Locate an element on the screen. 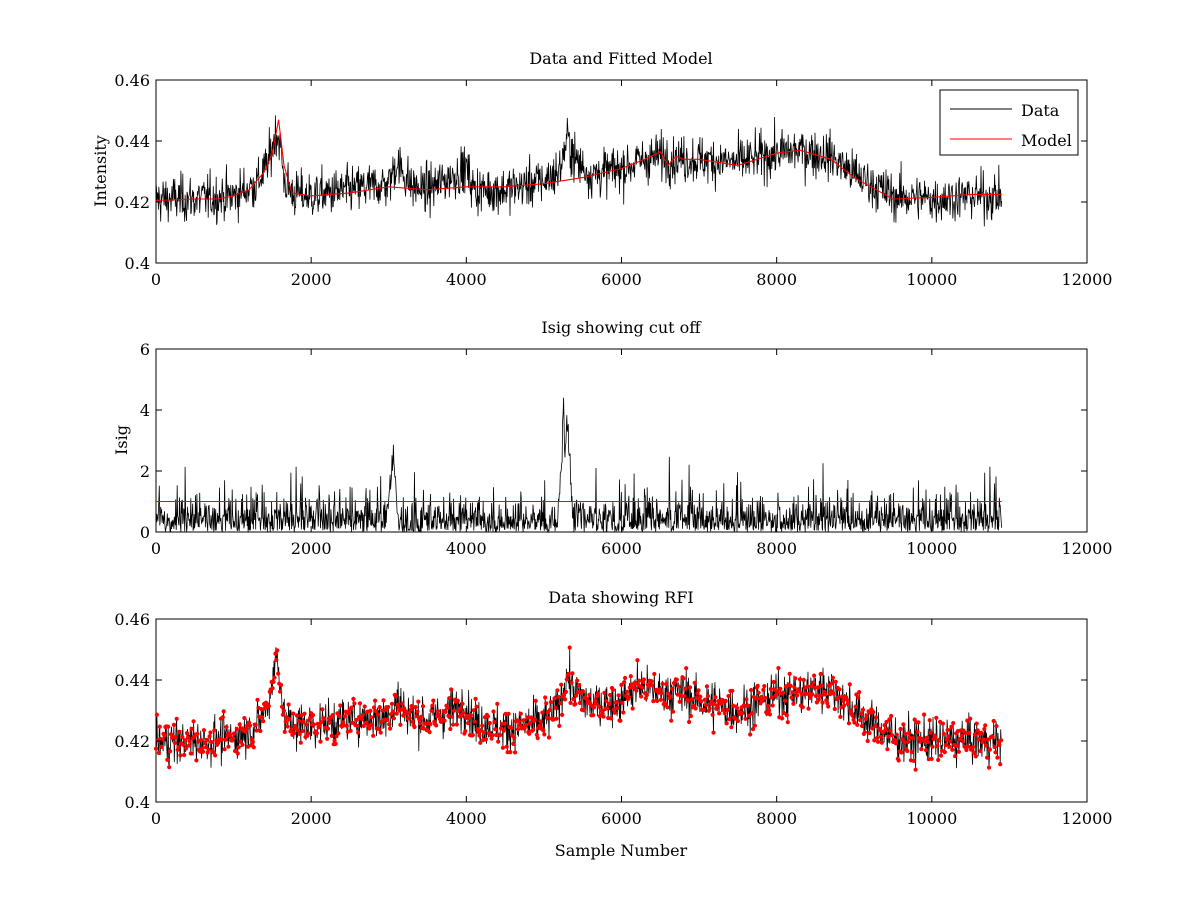 Image resolution: width=1200 pixels, height=900 pixels. x-tick-label: 10000 is located at coordinates (931, 548).